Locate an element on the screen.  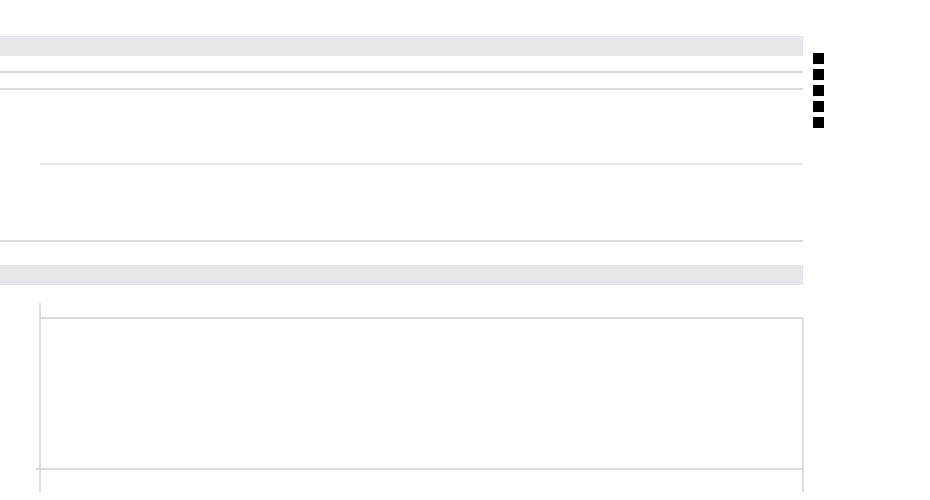
top-section-header-band is located at coordinates (401, 46).